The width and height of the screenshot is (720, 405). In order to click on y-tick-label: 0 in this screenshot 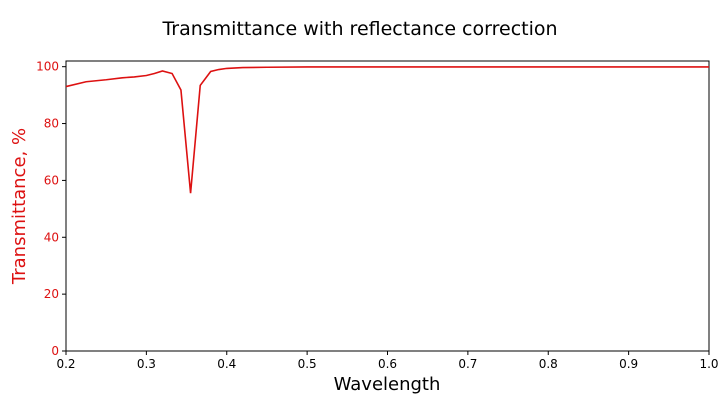, I will do `click(55, 351)`.